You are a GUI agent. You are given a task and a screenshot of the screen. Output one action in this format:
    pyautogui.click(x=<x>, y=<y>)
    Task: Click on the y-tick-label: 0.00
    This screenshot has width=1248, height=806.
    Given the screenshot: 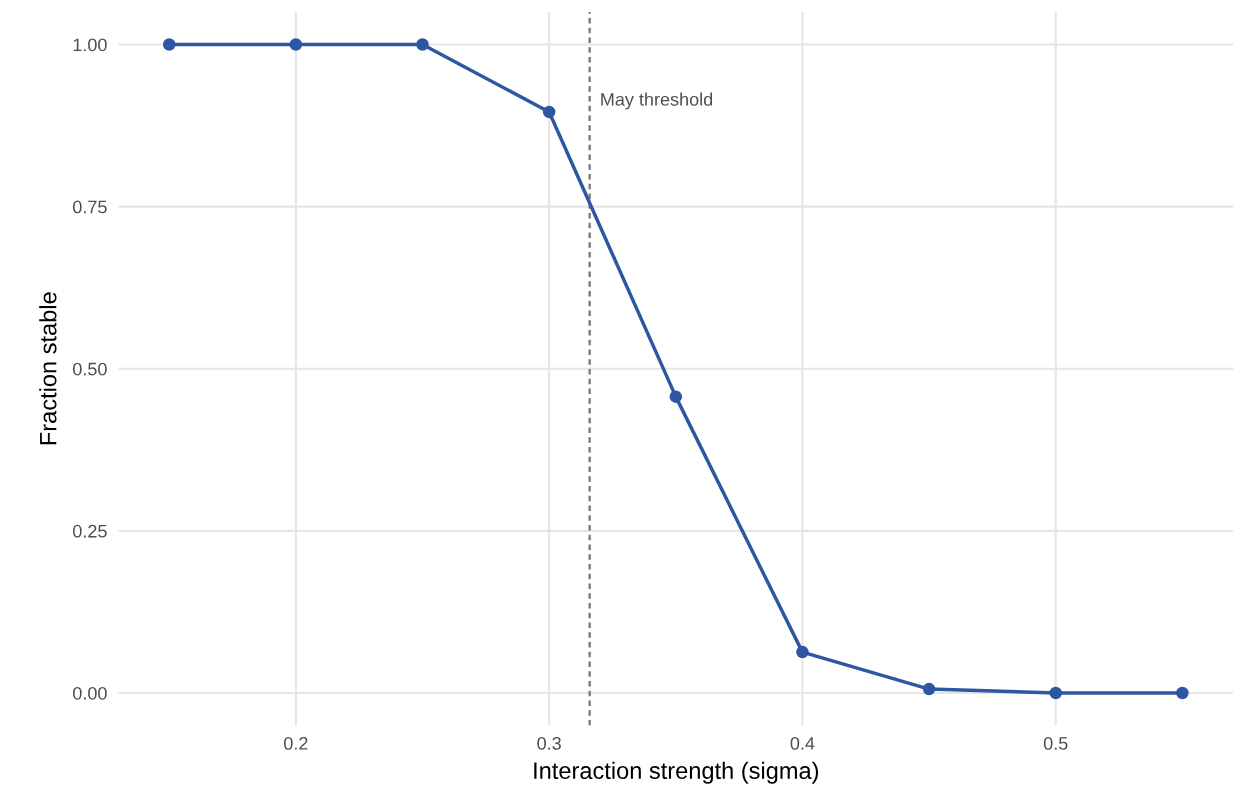 What is the action you would take?
    pyautogui.click(x=90, y=693)
    